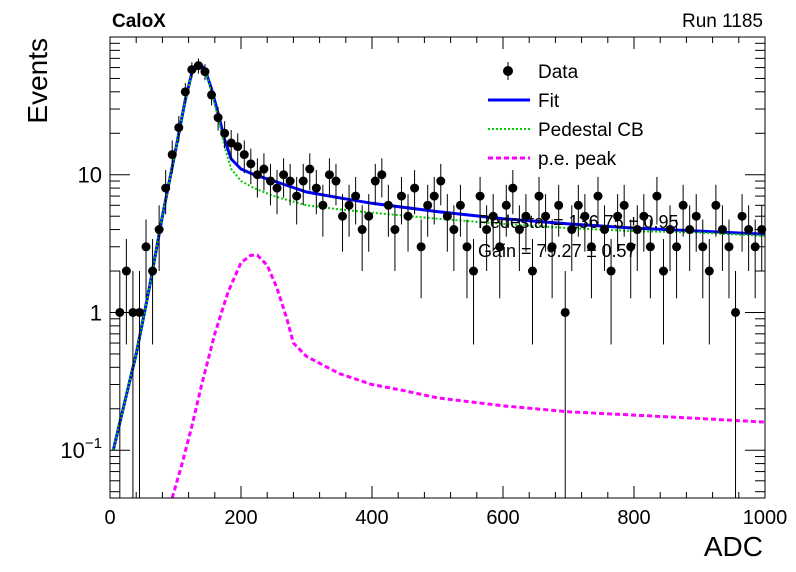  What do you see at coordinates (240, 518) in the screenshot?
I see `x-tick-label: 200` at bounding box center [240, 518].